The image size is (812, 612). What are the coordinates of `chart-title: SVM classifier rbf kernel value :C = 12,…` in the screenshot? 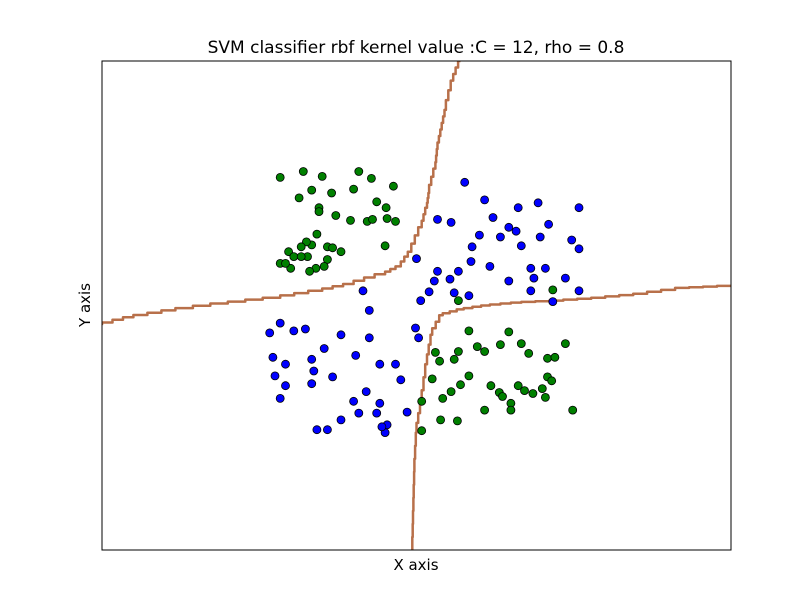 It's located at (416, 48).